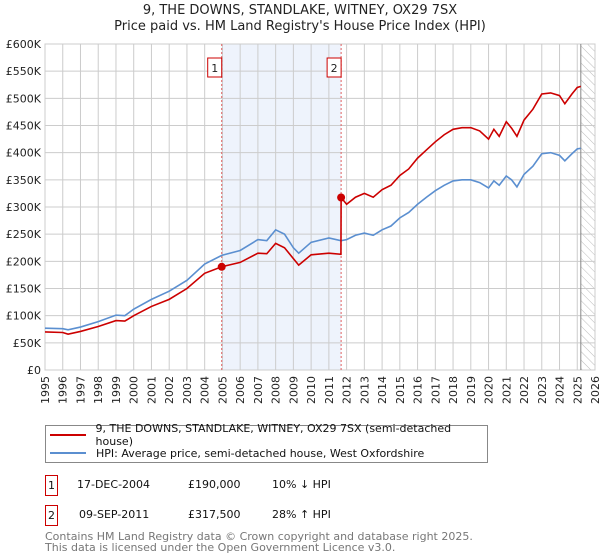 The width and height of the screenshot is (600, 560). Describe the element at coordinates (418, 390) in the screenshot. I see `x-tick-label: 2016` at that location.